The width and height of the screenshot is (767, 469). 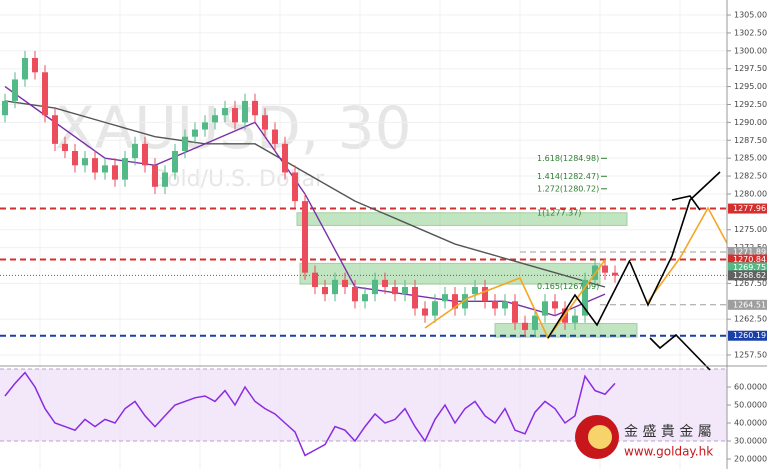 What do you see at coordinates (687, 255) in the screenshot?
I see `orange-projection` at bounding box center [687, 255].